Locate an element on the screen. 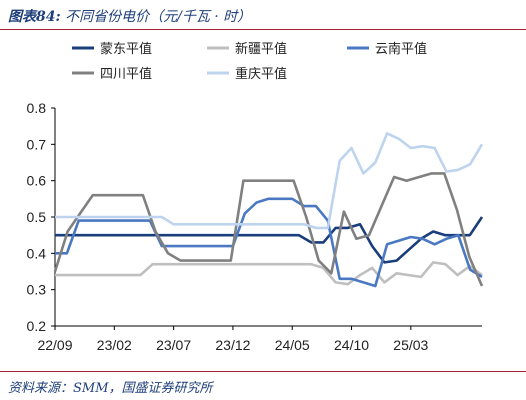 The width and height of the screenshot is (526, 400). x-tick-label: 24/10 is located at coordinates (351, 345).